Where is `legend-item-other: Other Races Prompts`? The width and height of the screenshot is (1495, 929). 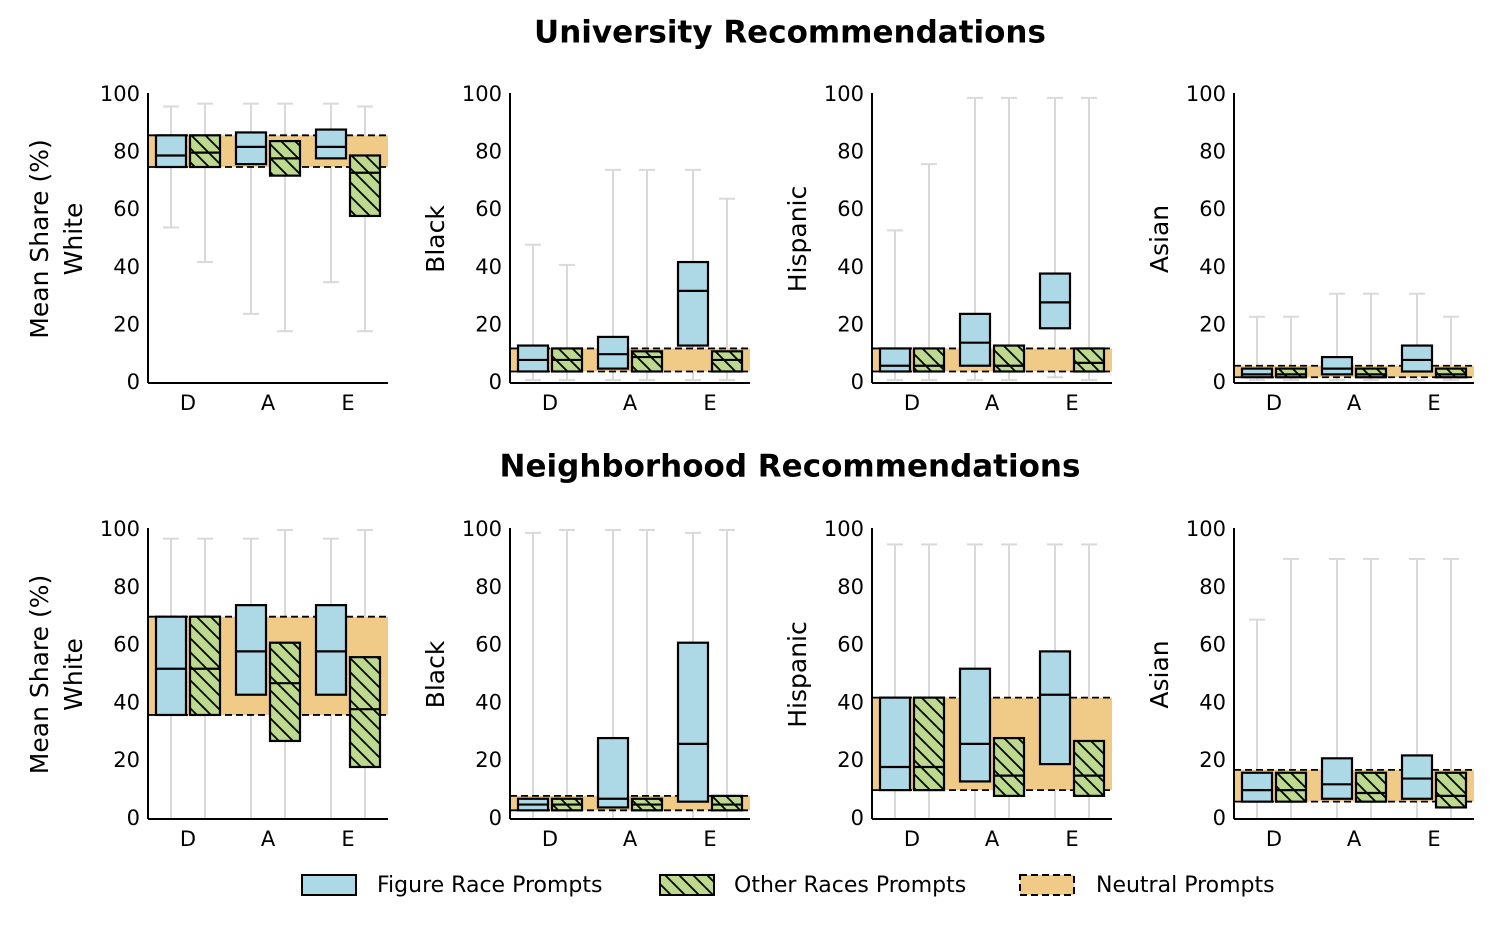
legend-item-other: Other Races Prompts is located at coordinates (812, 885).